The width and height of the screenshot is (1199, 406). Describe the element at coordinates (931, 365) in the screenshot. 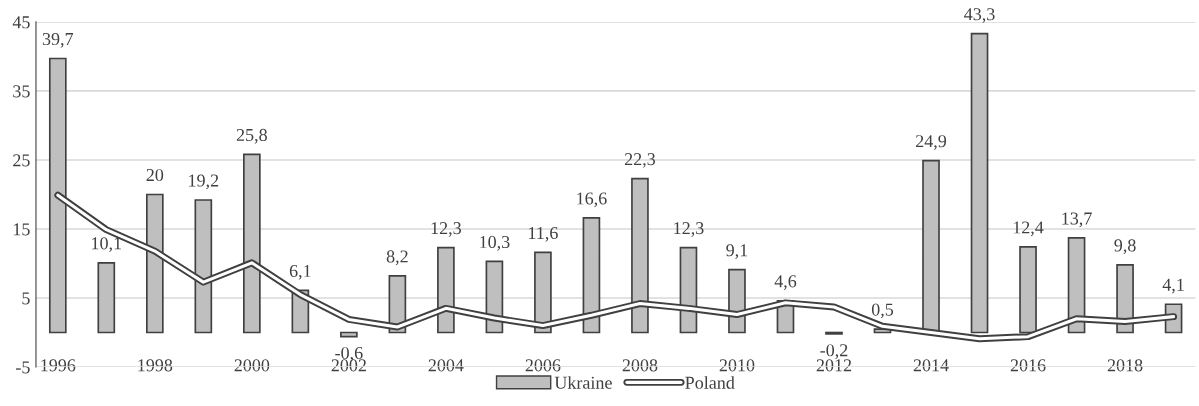

I see `x-tick-label: 2014` at that location.